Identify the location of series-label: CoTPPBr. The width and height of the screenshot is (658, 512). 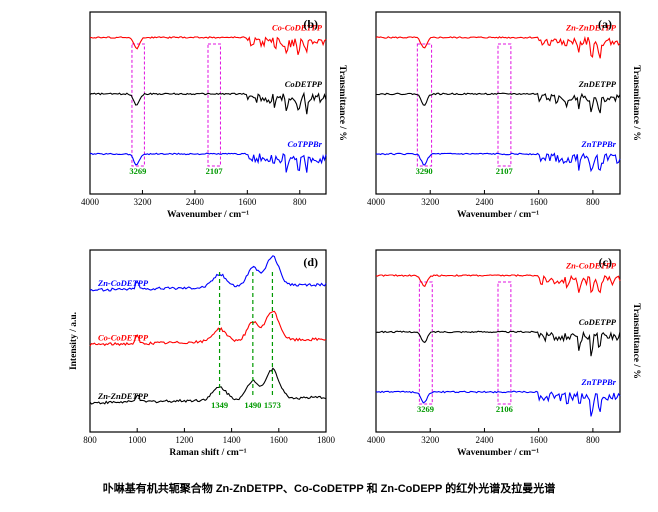
(305, 144).